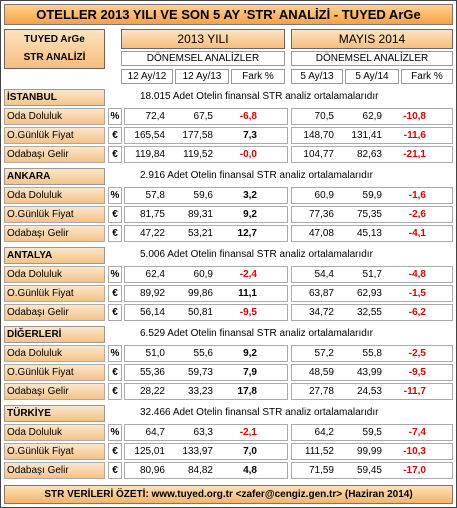 This screenshot has width=457, height=508. I want to click on group1-values: 125,01 133,97 7,0, so click(206, 451).